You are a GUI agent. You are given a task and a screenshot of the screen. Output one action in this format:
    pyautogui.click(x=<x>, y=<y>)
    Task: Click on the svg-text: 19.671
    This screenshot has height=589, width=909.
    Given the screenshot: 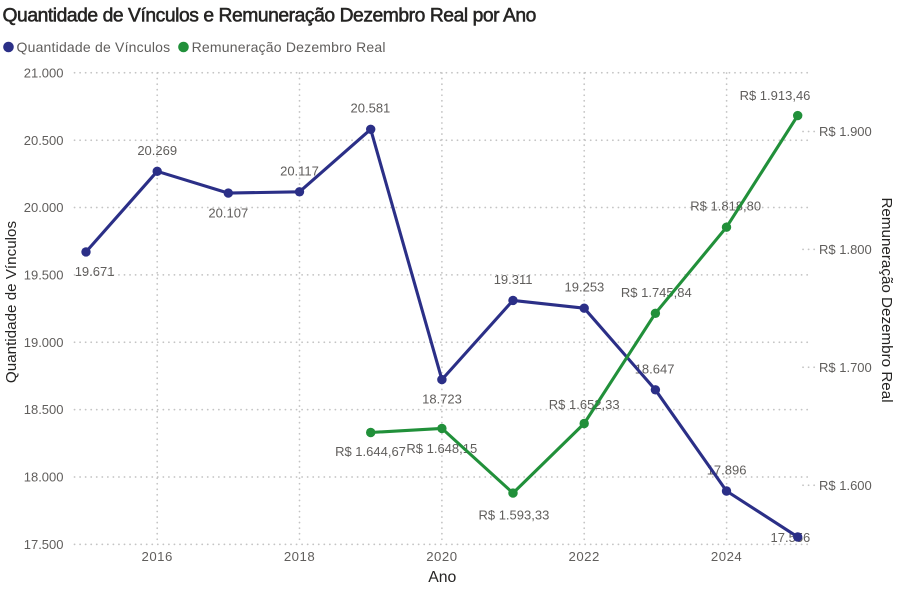 What is the action you would take?
    pyautogui.click(x=95, y=271)
    